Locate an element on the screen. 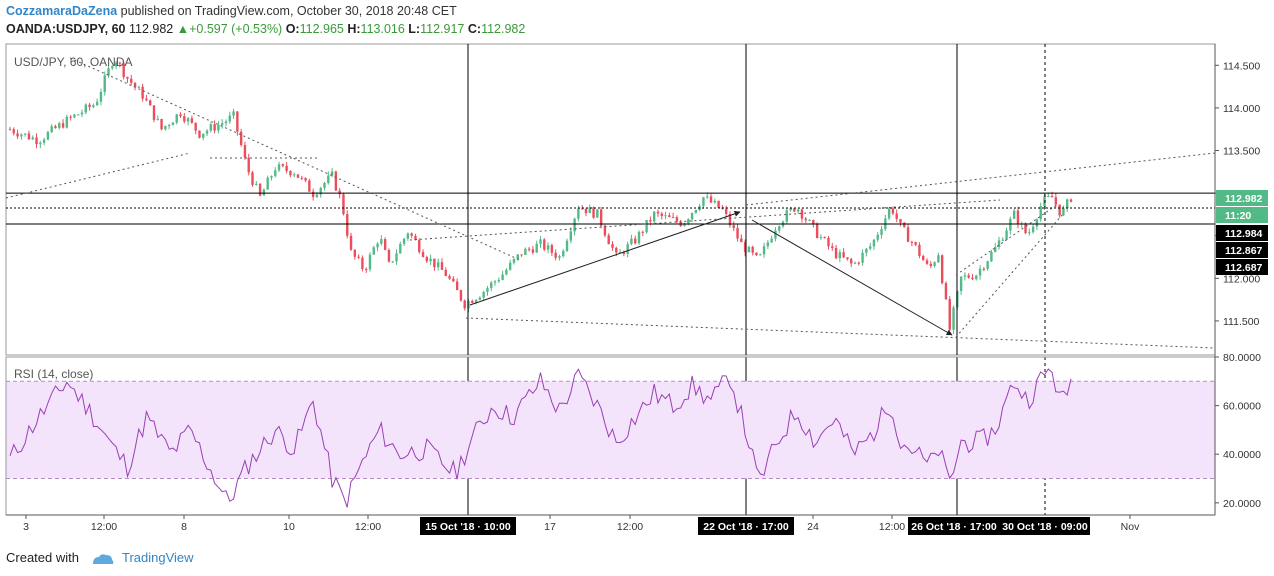  up-arrow-icon: ▲ is located at coordinates (183, 29).